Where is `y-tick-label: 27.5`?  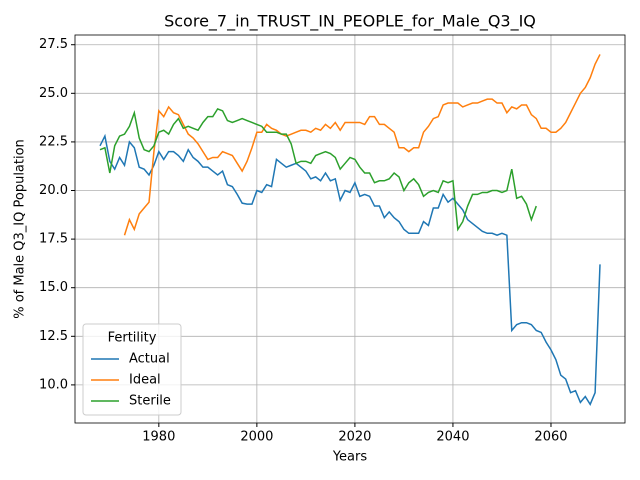 y-tick-label: 27.5 is located at coordinates (53, 44).